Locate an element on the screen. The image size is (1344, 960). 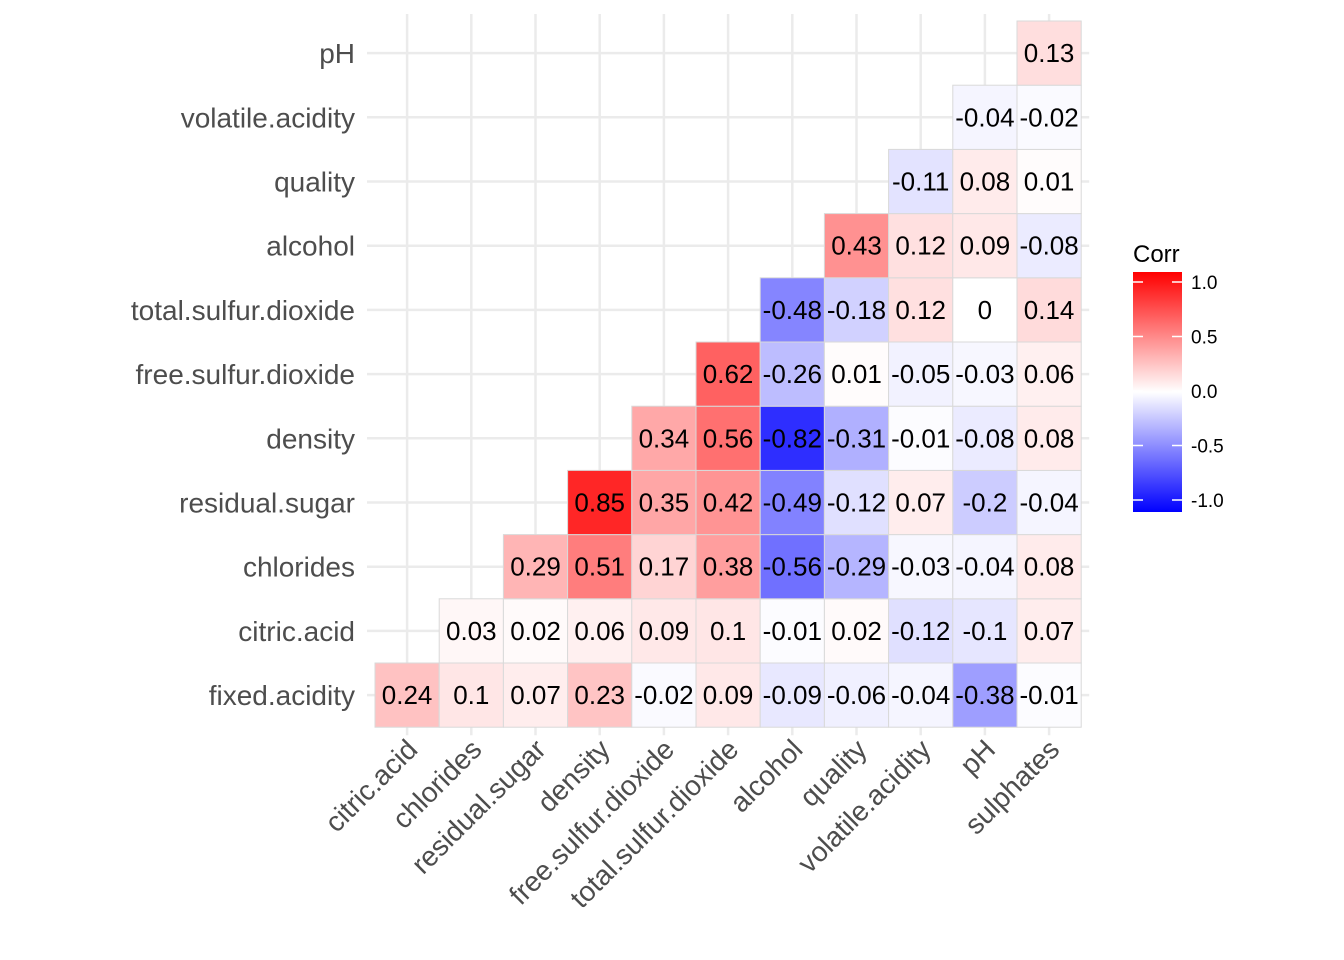
legend-tick-label: 1.0 is located at coordinates (1204, 283).